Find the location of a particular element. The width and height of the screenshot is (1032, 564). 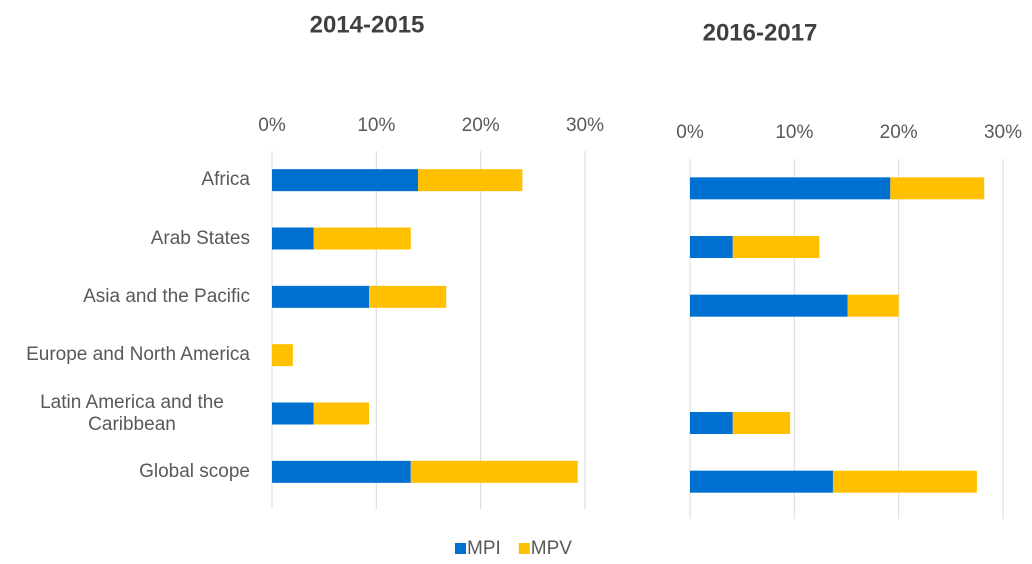

chart-title: 2014-2015 is located at coordinates (367, 24).